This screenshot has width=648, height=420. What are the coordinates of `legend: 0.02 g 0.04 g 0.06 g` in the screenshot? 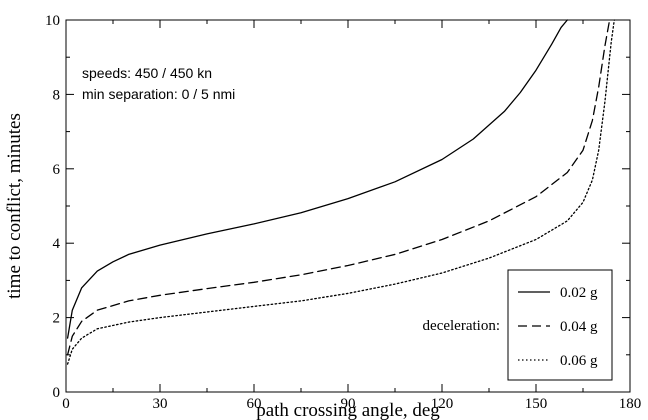 It's located at (560, 325).